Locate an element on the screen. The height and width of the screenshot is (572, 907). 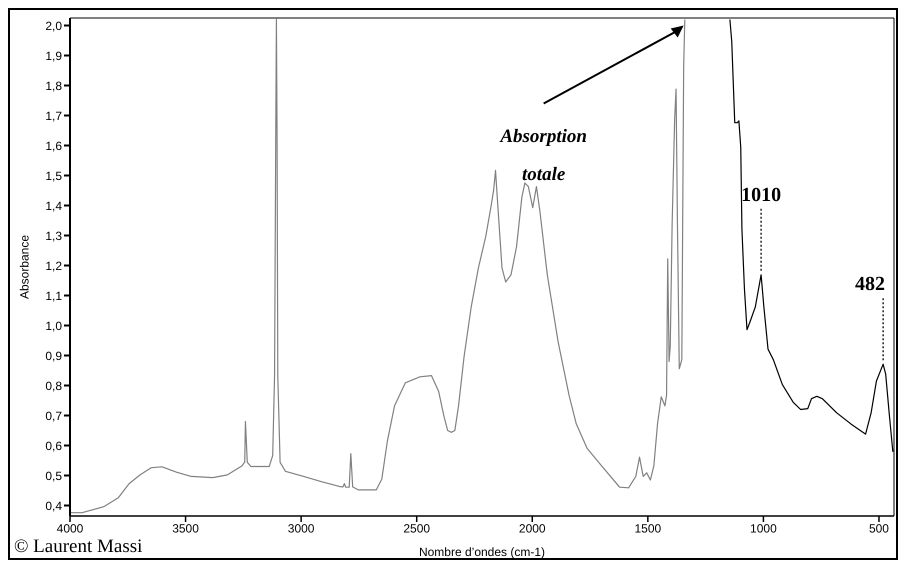
x-tick-label: 3500 is located at coordinates (186, 529).